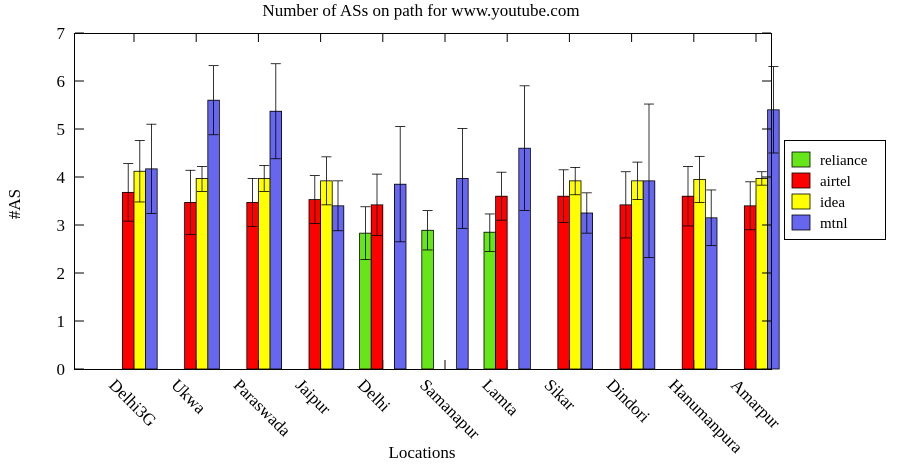 The height and width of the screenshot is (468, 899). What do you see at coordinates (61, 81) in the screenshot?
I see `y-tick-label: 6` at bounding box center [61, 81].